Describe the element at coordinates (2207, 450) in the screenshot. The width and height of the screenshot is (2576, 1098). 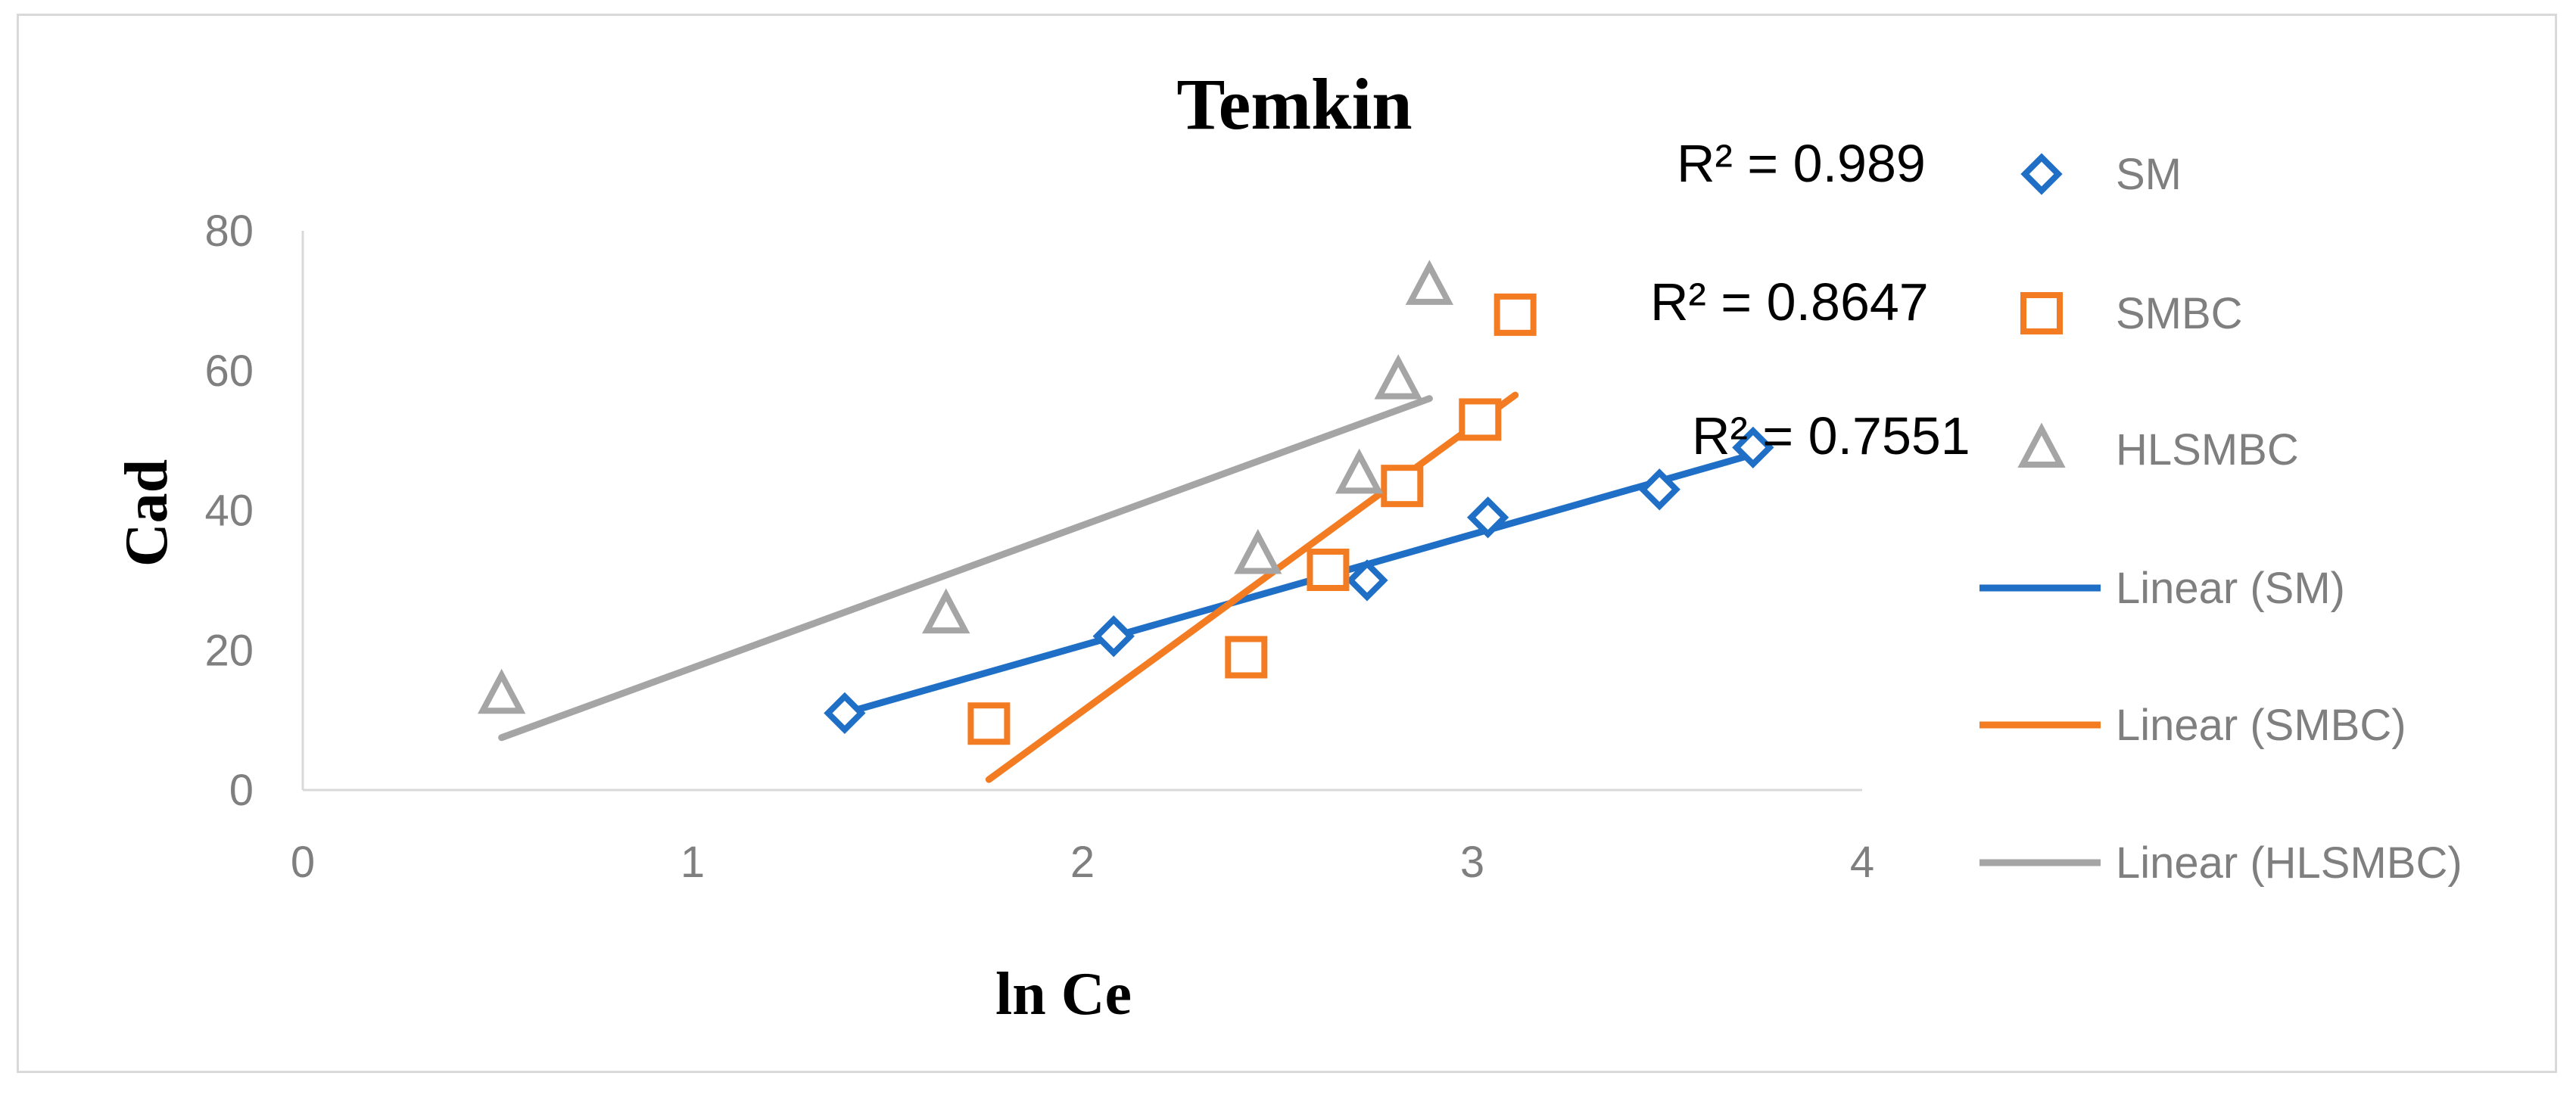
I see `legend-label-hlsmbc: HLSMBC` at that location.